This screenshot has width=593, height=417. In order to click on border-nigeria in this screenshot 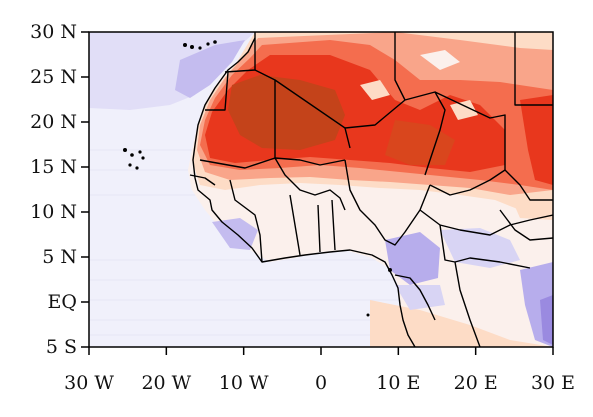, I will do `click(387, 202)`.